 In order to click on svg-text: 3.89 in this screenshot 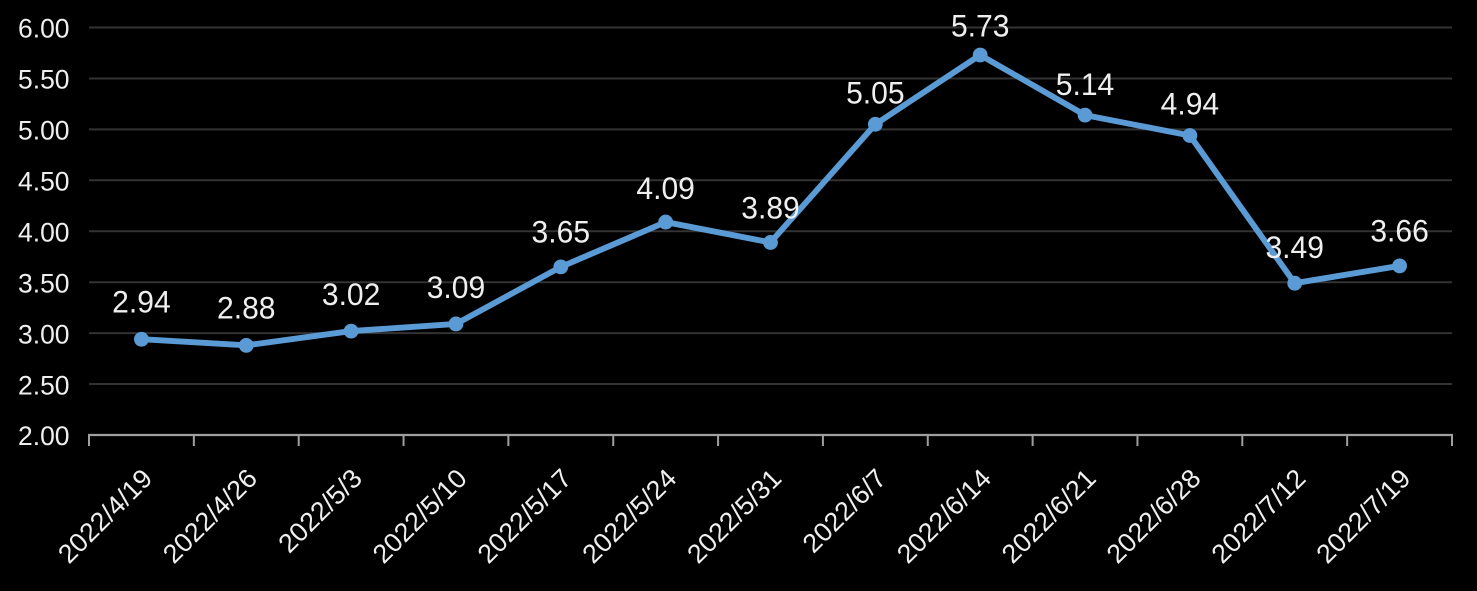, I will do `click(770, 208)`.